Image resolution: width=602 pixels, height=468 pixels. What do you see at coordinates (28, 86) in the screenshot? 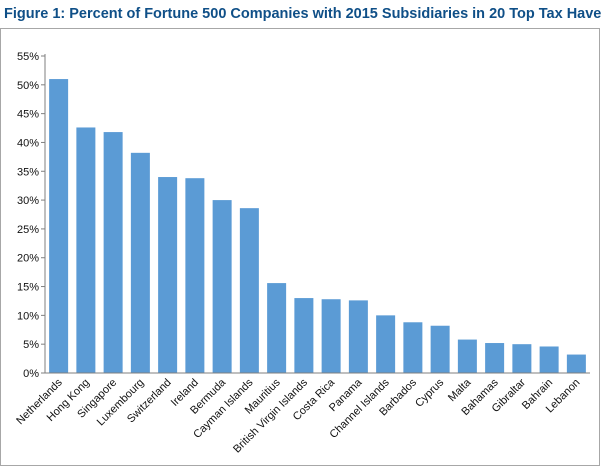
I see `y-tick-label: 50%` at bounding box center [28, 86].